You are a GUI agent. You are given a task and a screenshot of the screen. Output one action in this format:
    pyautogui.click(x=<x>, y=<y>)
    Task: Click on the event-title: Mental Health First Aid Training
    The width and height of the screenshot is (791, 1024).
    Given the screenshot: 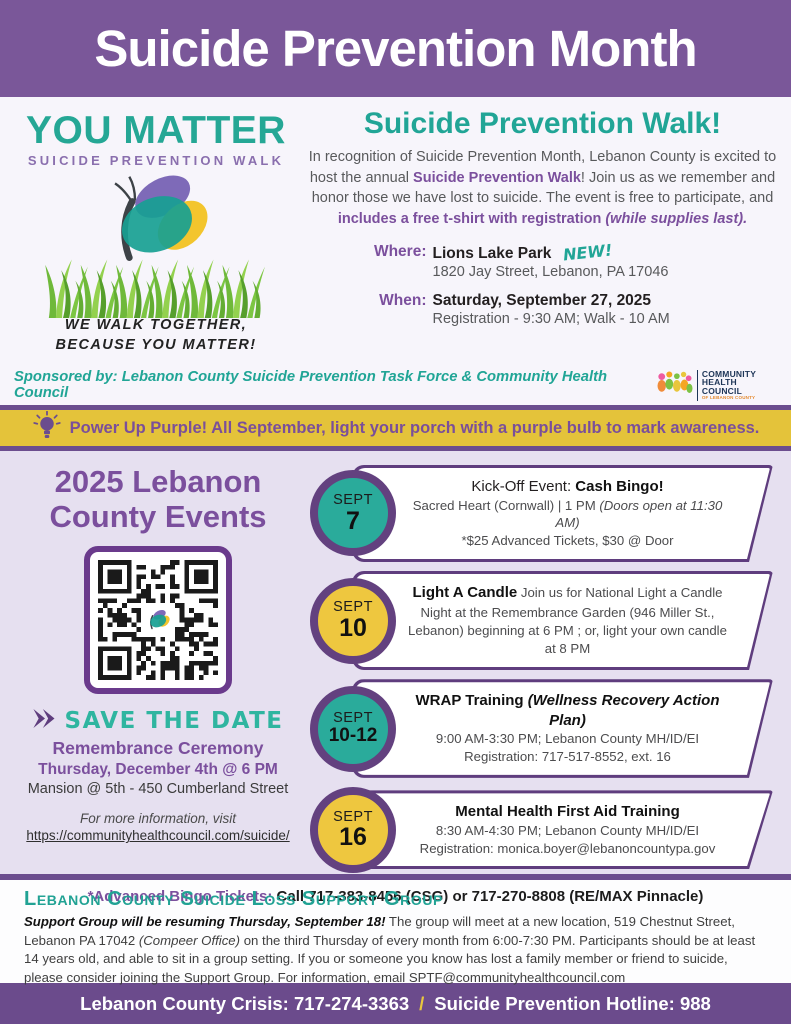 What is the action you would take?
    pyautogui.click(x=567, y=812)
    